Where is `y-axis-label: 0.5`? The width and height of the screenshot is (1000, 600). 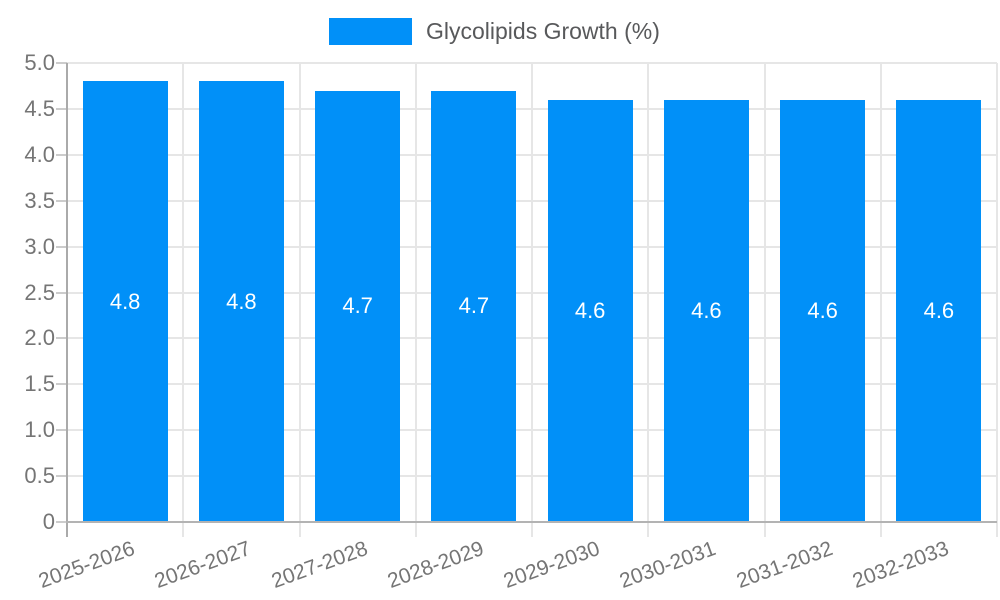
y-axis-label: 0.5 is located at coordinates (39, 476).